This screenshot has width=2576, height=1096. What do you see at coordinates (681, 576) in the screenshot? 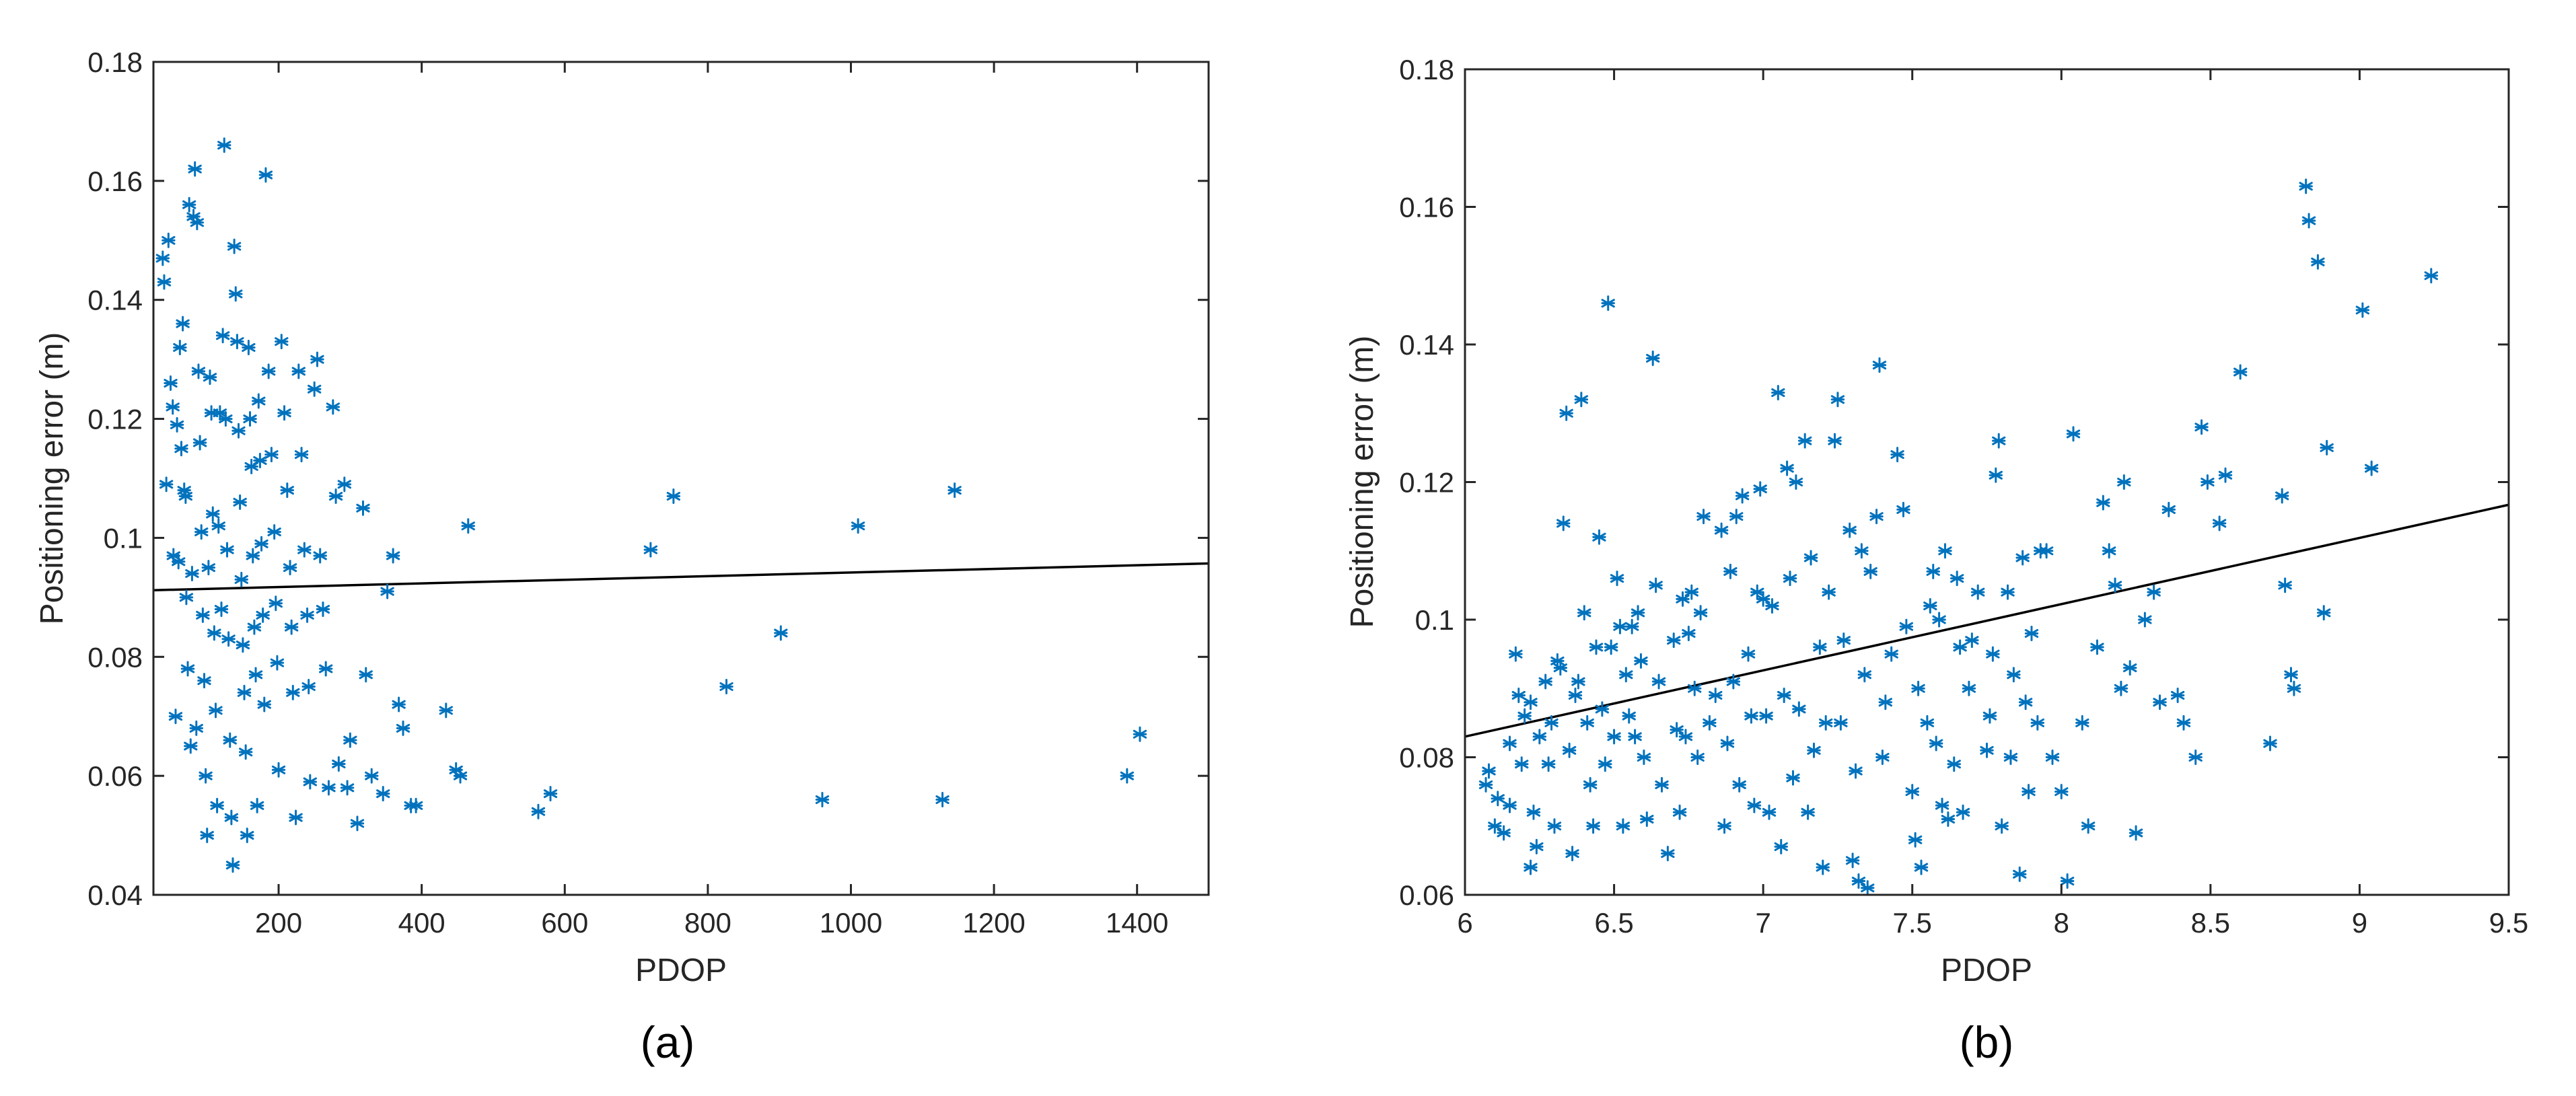
I see `regression-line-a` at bounding box center [681, 576].